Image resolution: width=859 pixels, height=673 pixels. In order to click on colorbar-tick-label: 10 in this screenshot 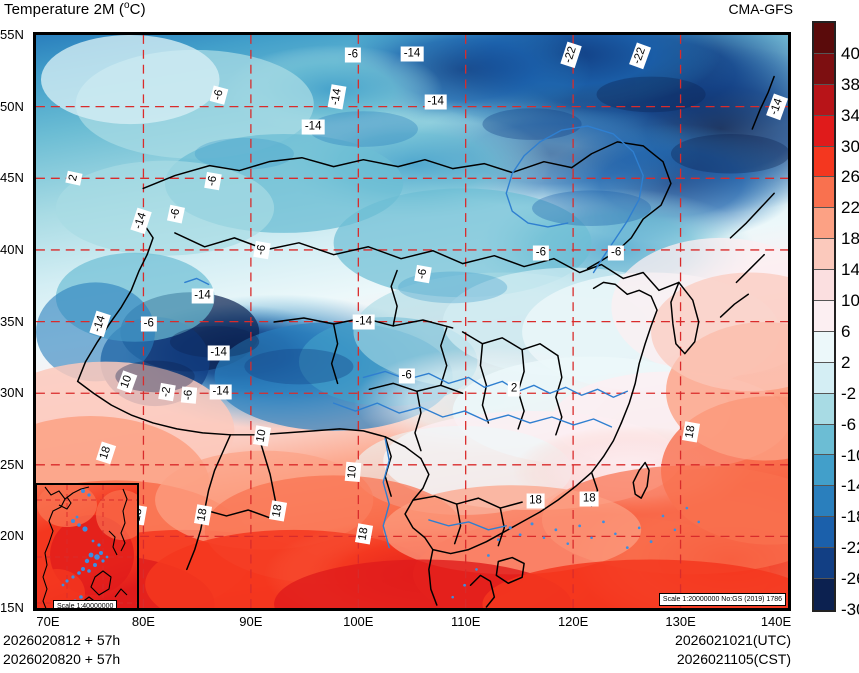, I will do `click(850, 301)`.